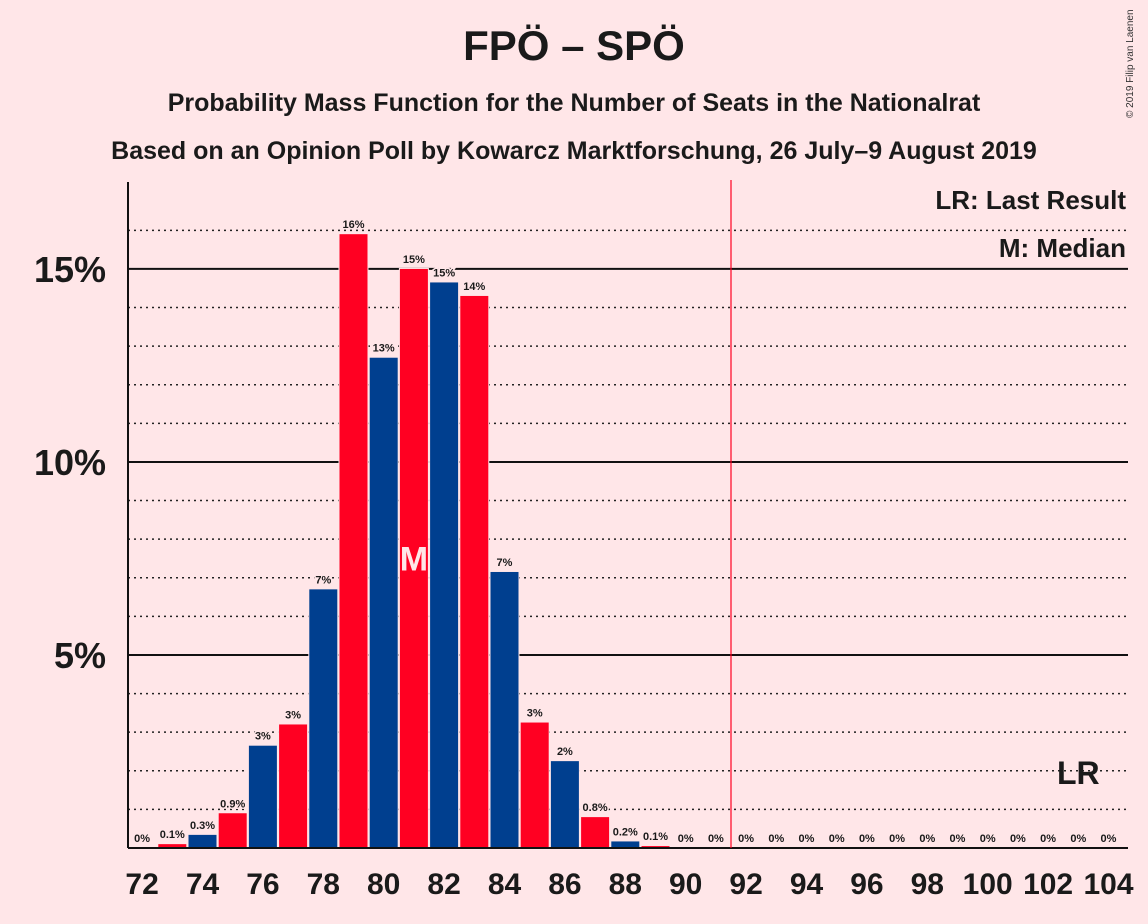 The image size is (1148, 924). What do you see at coordinates (867, 839) in the screenshot?
I see `data-label-seat-96: 0%` at bounding box center [867, 839].